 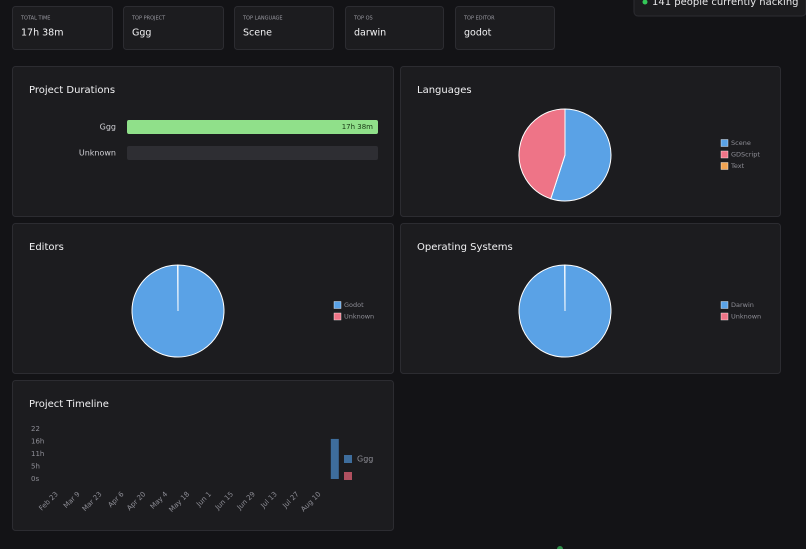 What do you see at coordinates (69, 404) in the screenshot?
I see `panel-title: Project Timeline` at bounding box center [69, 404].